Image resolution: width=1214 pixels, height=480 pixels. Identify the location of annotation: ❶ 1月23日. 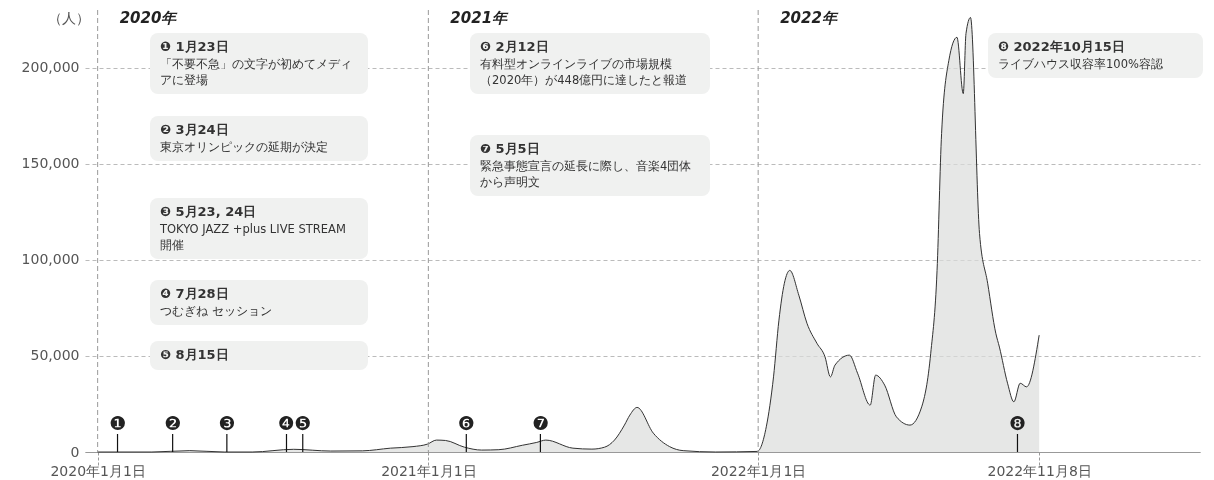
(195, 47).